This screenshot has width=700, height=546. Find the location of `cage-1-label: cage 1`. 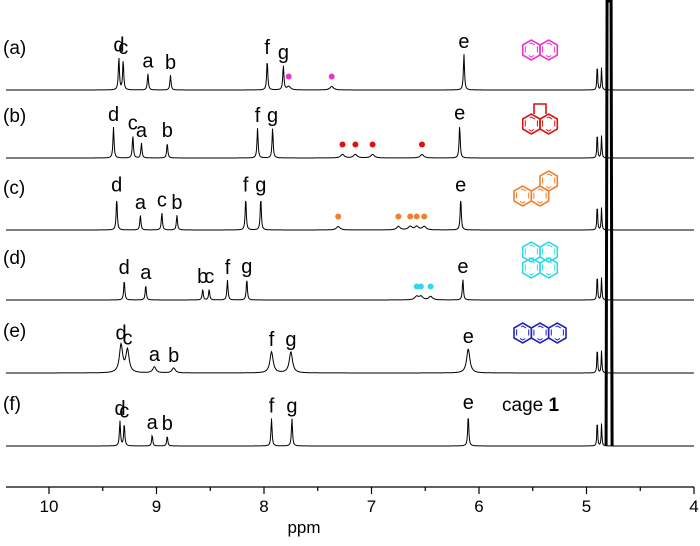

cage-1-label: cage 1 is located at coordinates (530, 405).